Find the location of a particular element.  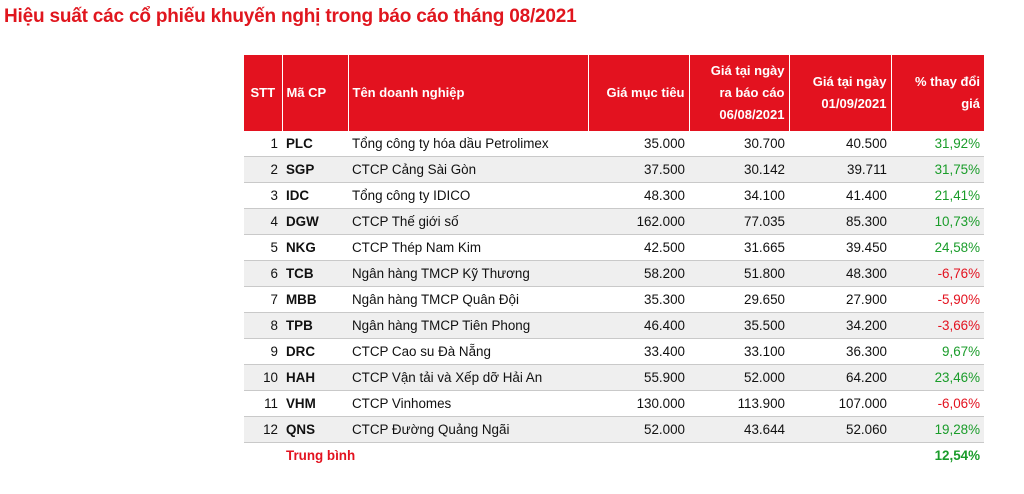

cell-change: 9,67% is located at coordinates (937, 351).